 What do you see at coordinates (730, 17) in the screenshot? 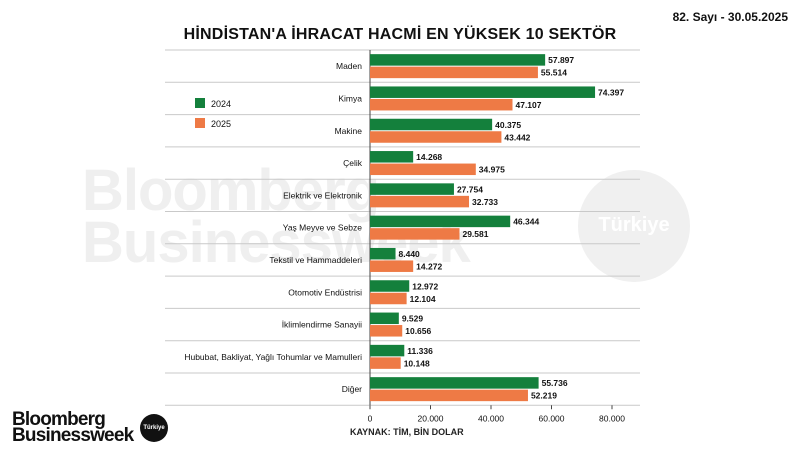
I see `issue-date: 82. Sayı - 30.05.2025` at bounding box center [730, 17].